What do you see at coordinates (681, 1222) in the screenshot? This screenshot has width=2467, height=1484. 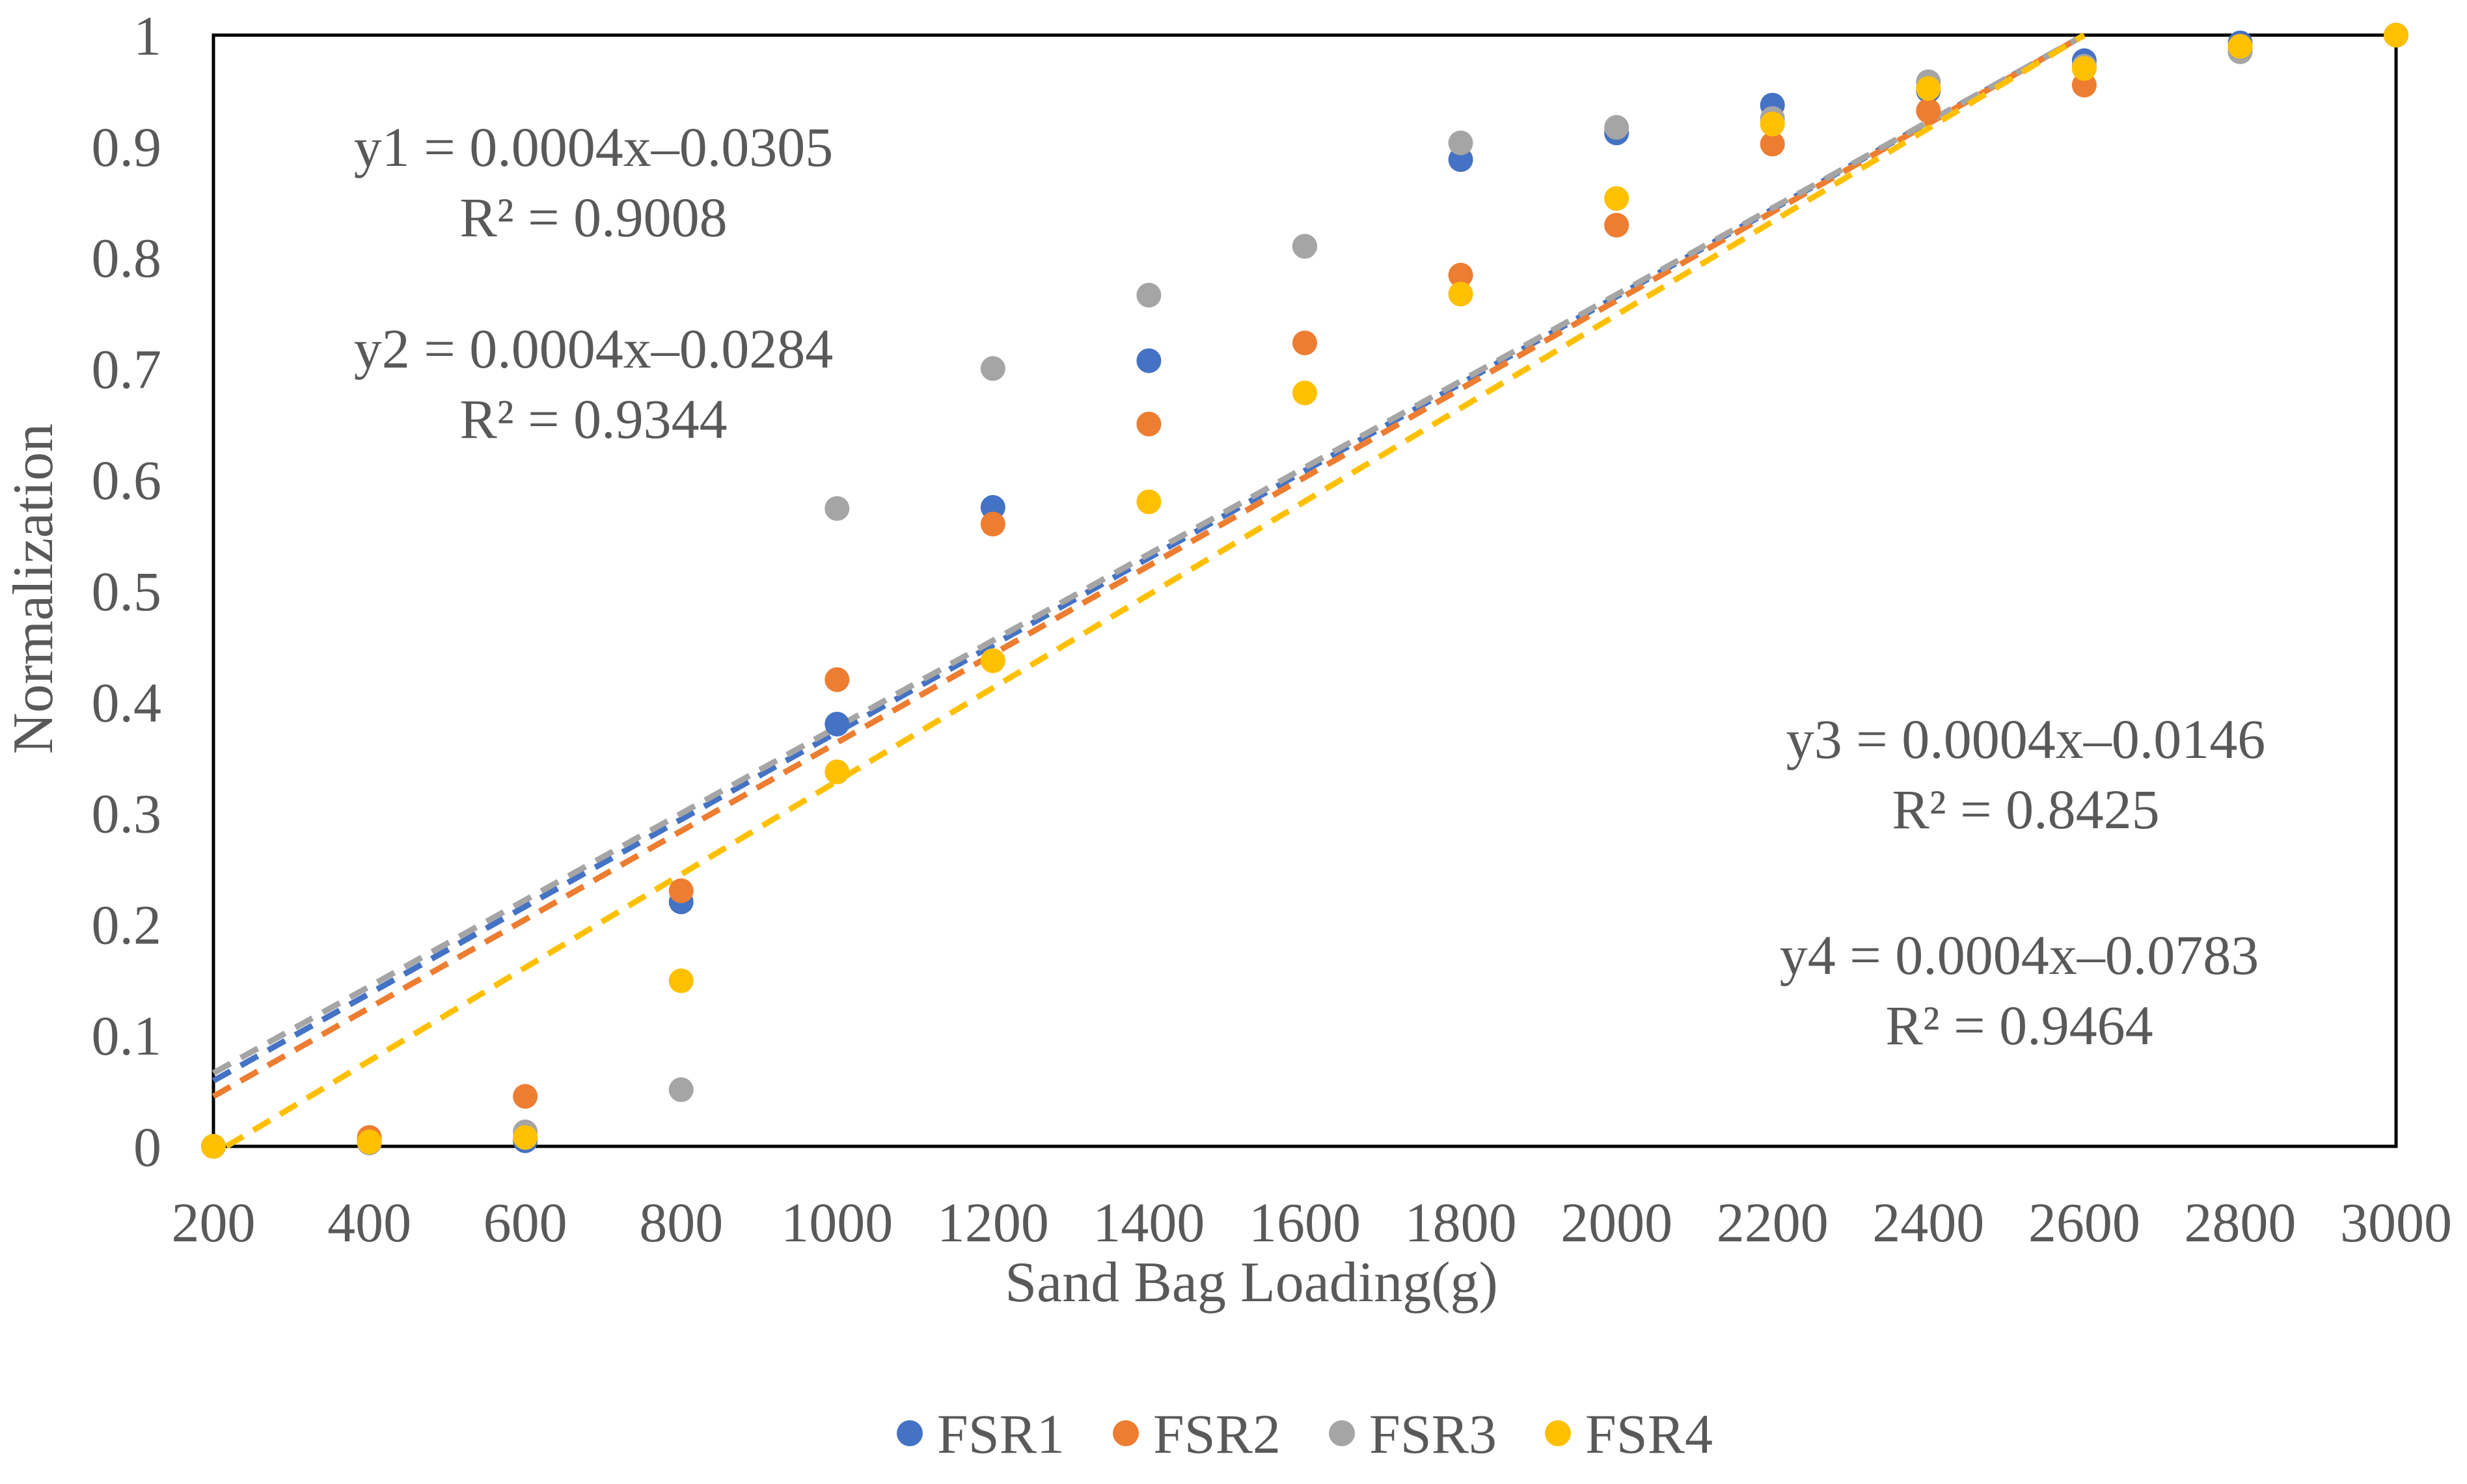 I see `x-tick-label: 800` at bounding box center [681, 1222].